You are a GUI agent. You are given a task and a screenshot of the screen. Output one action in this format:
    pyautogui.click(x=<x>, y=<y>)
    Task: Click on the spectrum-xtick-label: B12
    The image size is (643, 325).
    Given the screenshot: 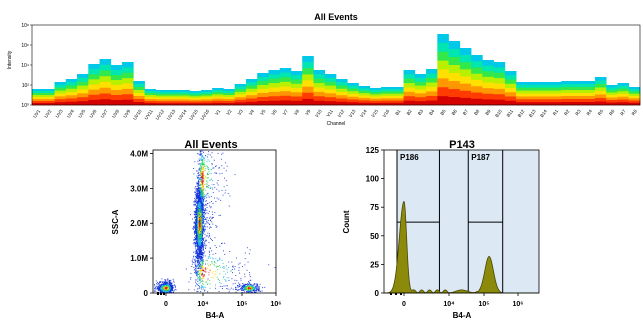 What is the action you would take?
    pyautogui.click(x=521, y=113)
    